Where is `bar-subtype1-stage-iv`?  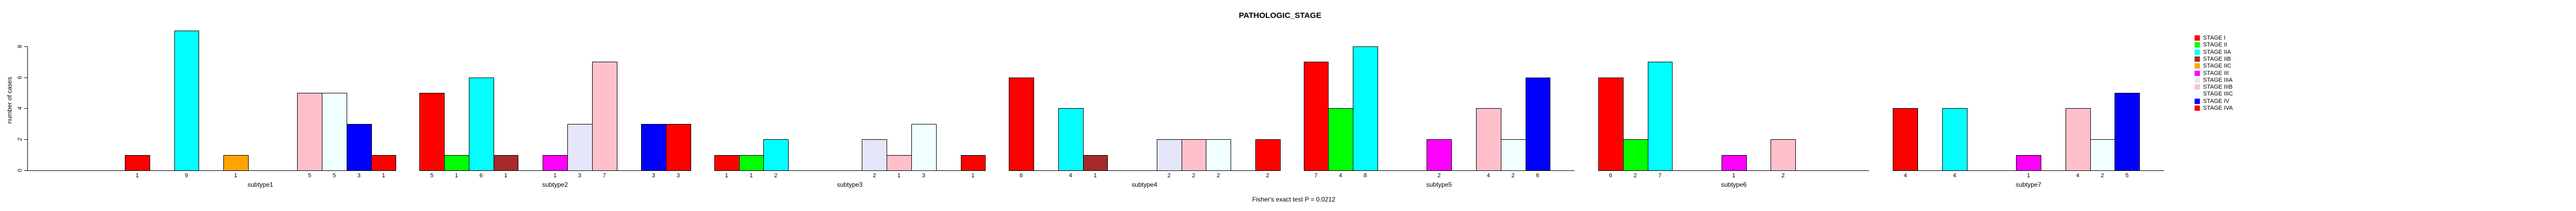
bar-subtype1-stage-iv is located at coordinates (359, 147).